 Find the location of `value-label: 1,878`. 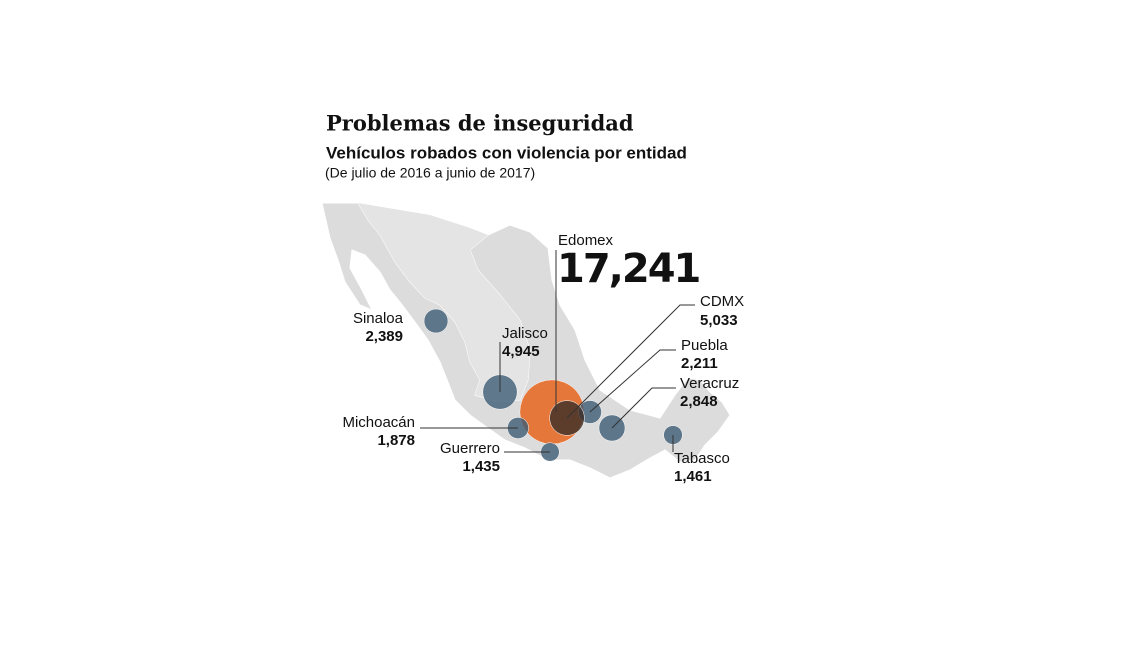

value-label: 1,878 is located at coordinates (396, 440).